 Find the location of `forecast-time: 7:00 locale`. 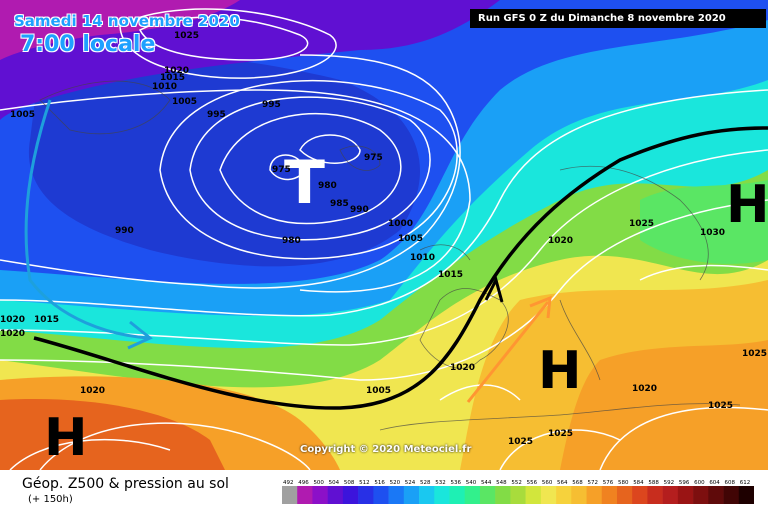

forecast-time: 7:00 locale is located at coordinates (88, 44).